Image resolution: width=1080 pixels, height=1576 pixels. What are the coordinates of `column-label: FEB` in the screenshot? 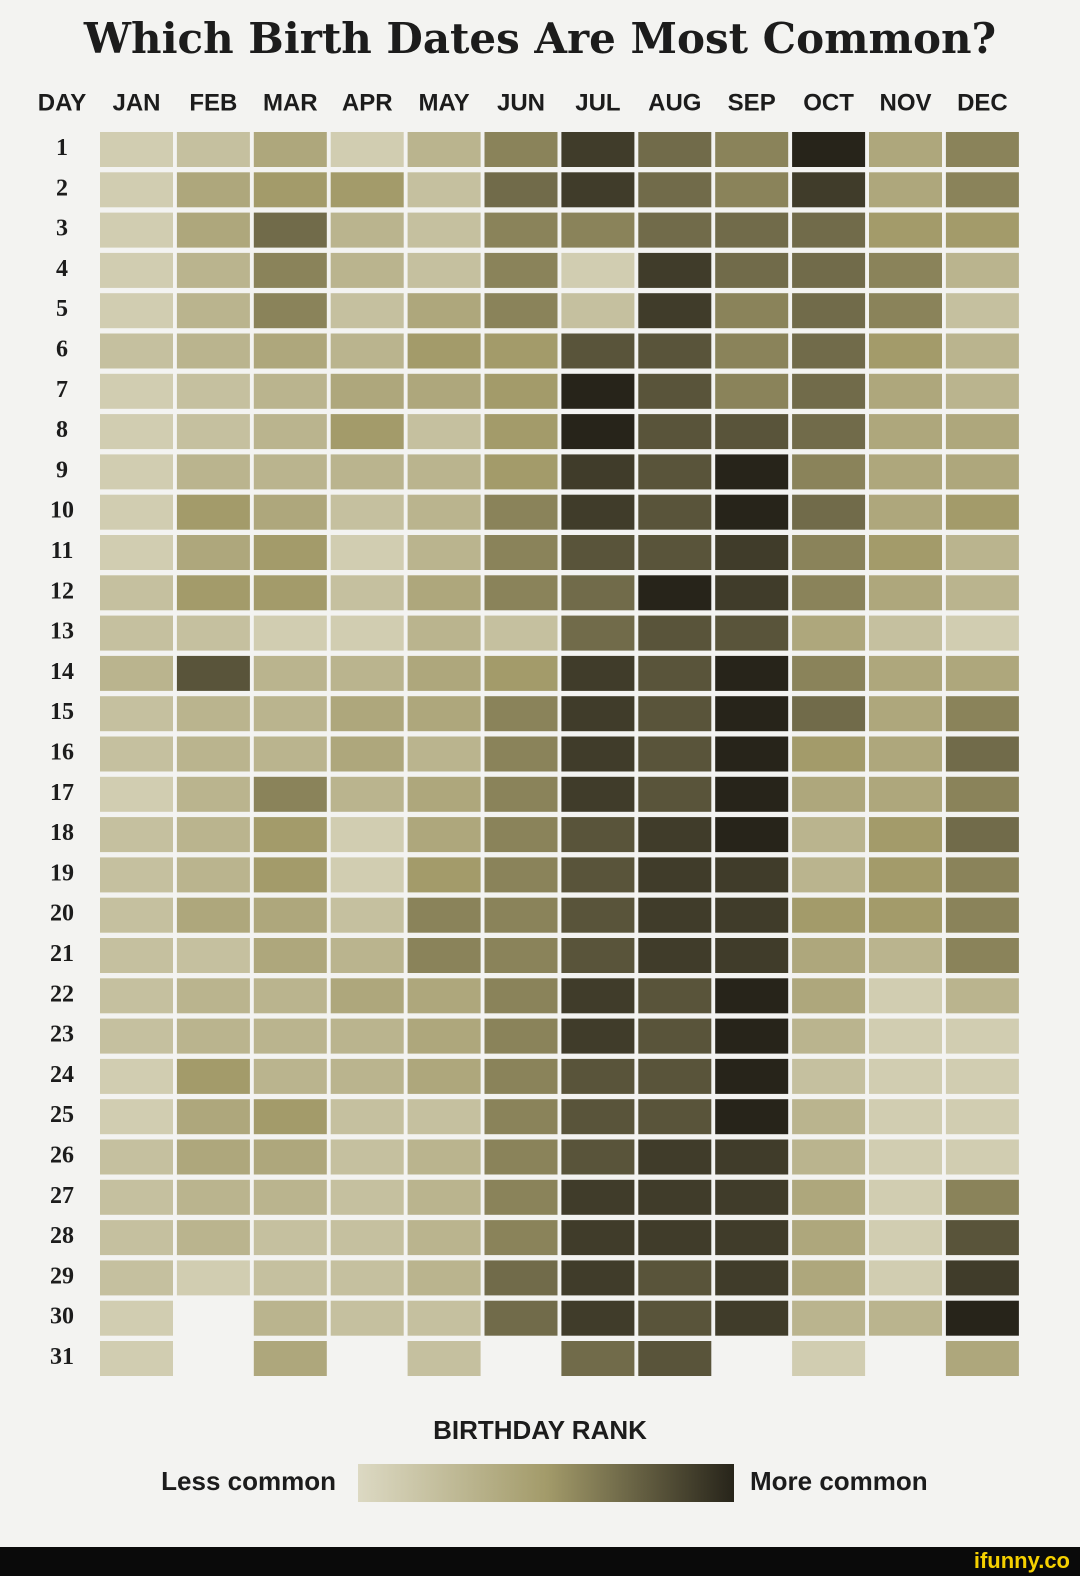 It's located at (213, 102).